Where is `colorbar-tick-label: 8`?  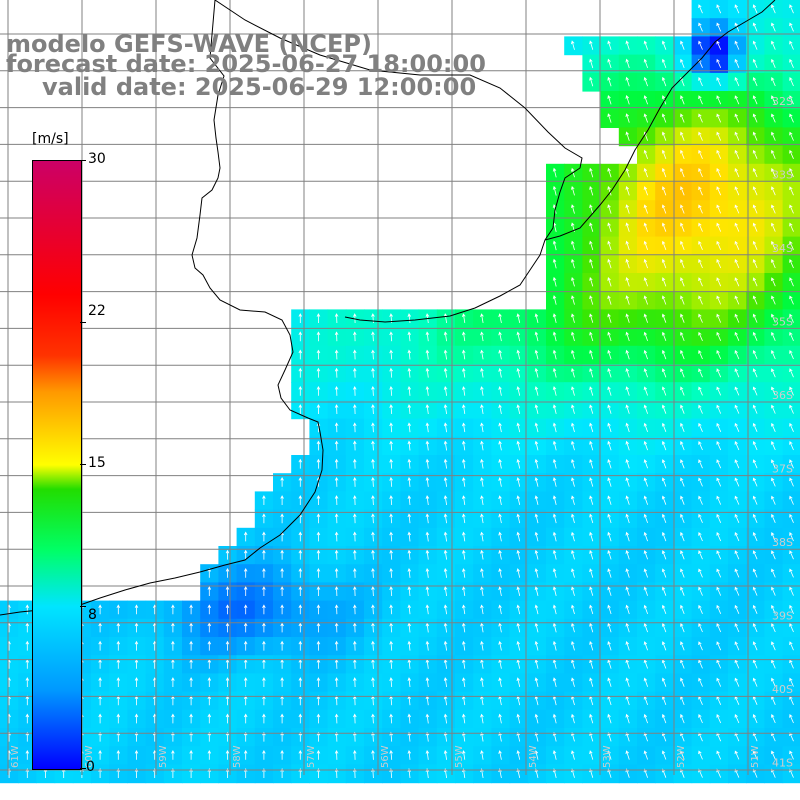 colorbar-tick-label: 8 is located at coordinates (92, 615).